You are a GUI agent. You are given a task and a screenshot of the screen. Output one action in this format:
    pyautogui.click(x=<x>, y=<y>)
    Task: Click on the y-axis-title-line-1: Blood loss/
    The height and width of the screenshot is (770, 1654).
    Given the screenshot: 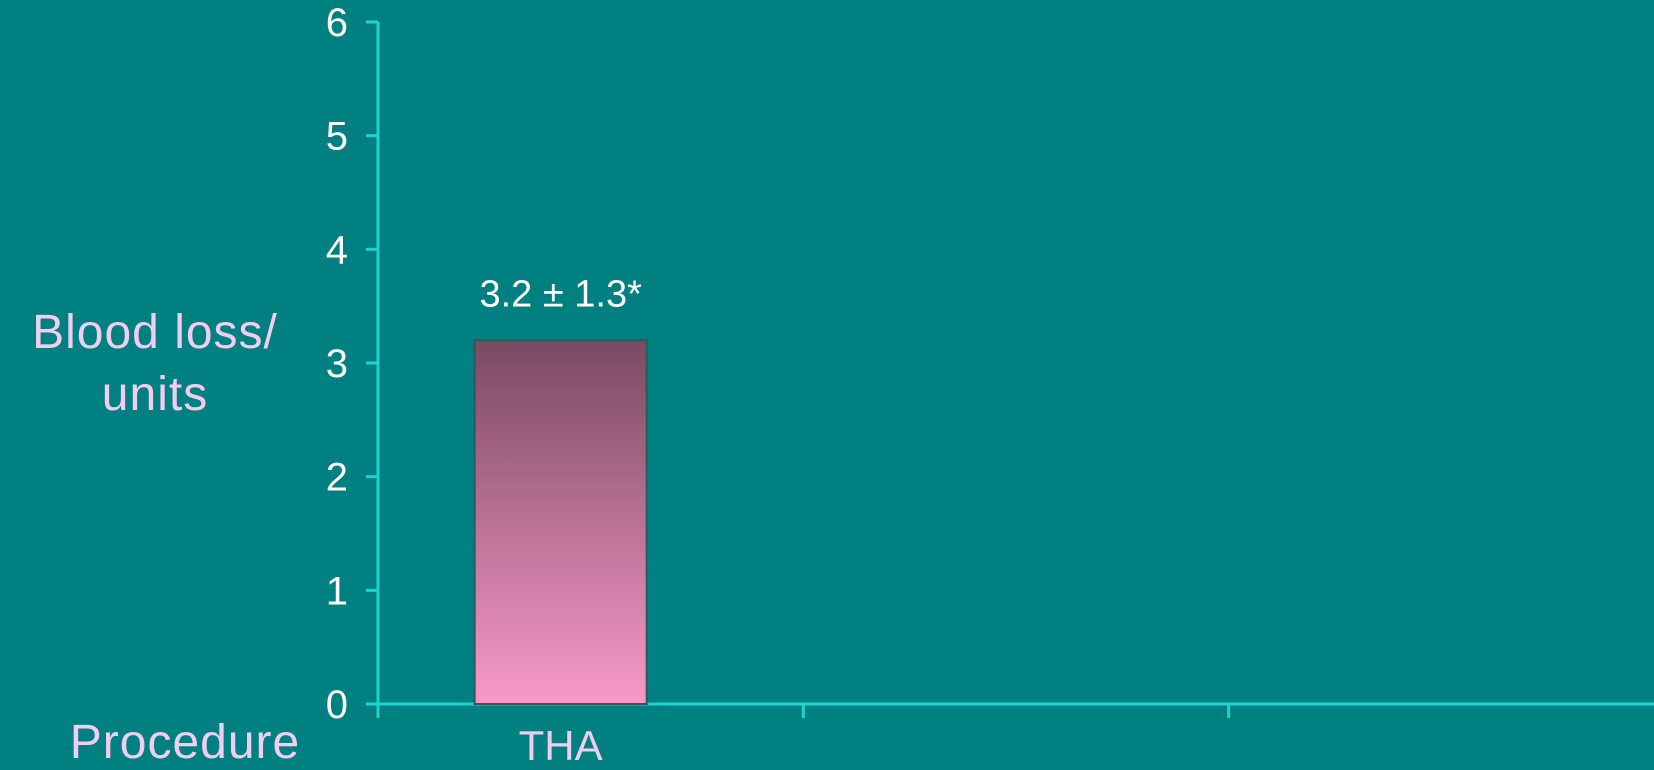 What is the action you would take?
    pyautogui.click(x=155, y=332)
    